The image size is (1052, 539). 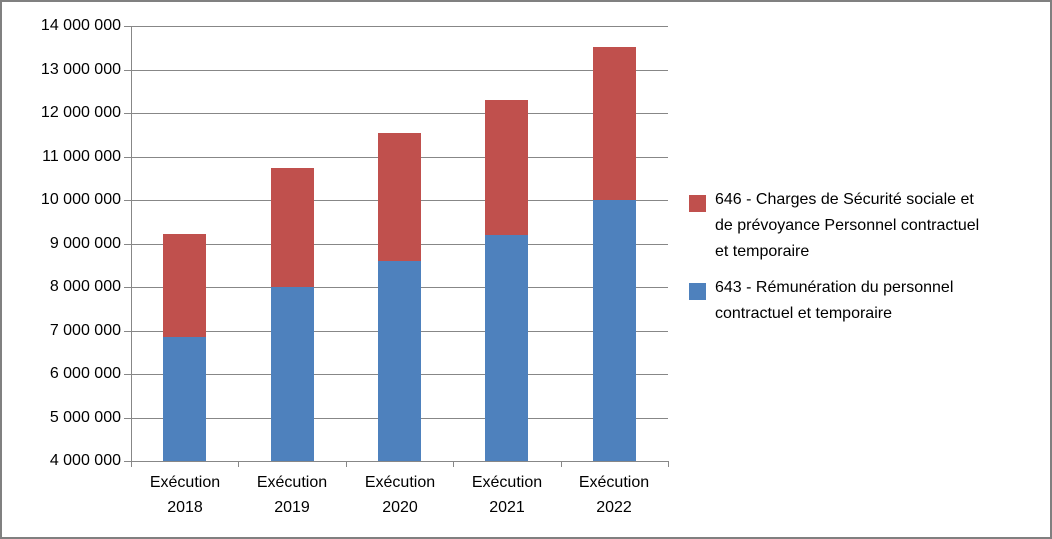 I want to click on bar-segment-646-Exécution-2019, so click(x=292, y=227).